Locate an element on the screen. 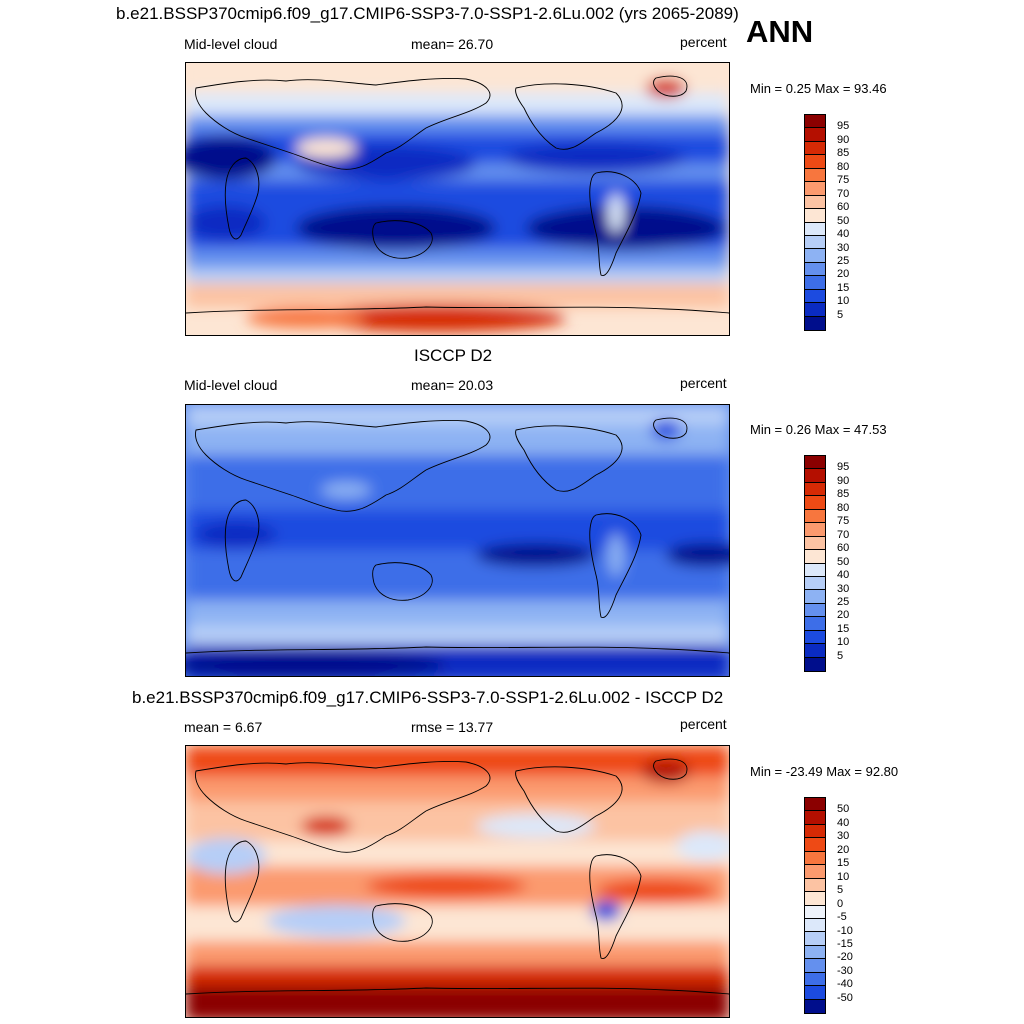 The width and height of the screenshot is (1024, 1024). panel-1-mean-label: mean= 26.70 is located at coordinates (452, 44).